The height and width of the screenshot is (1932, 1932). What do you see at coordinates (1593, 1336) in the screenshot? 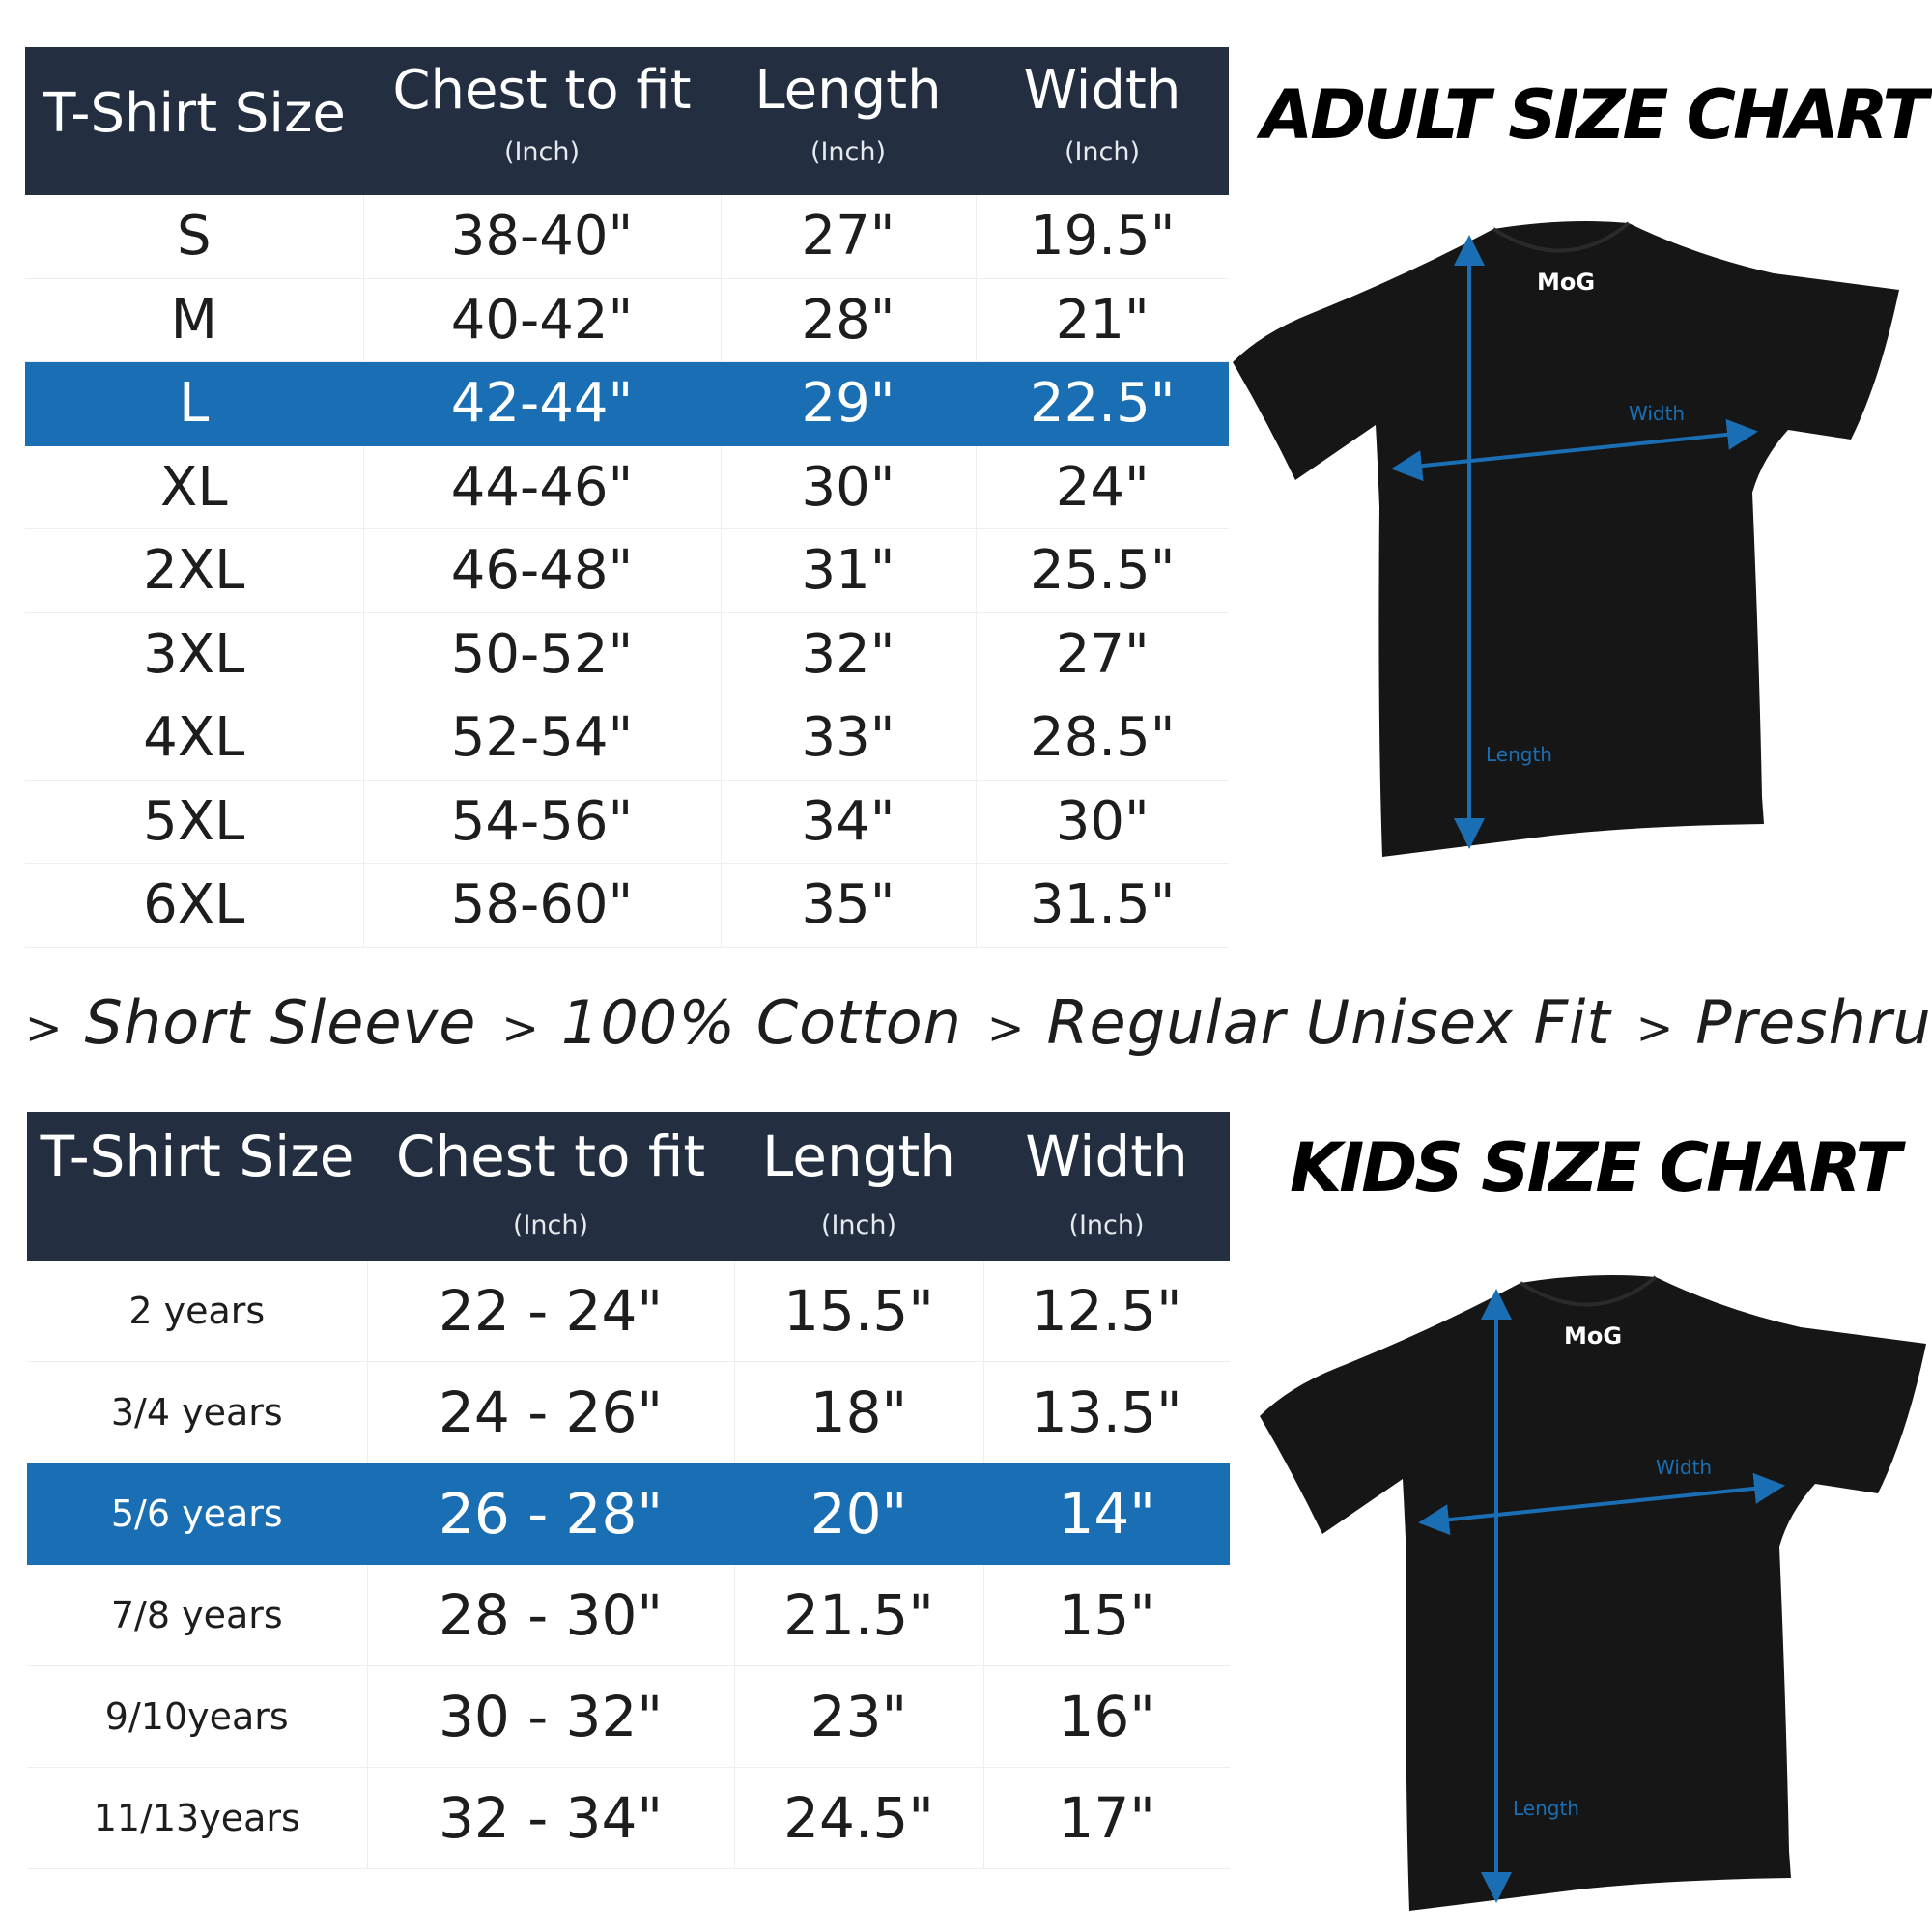
I see `brand-logo: MoG` at bounding box center [1593, 1336].